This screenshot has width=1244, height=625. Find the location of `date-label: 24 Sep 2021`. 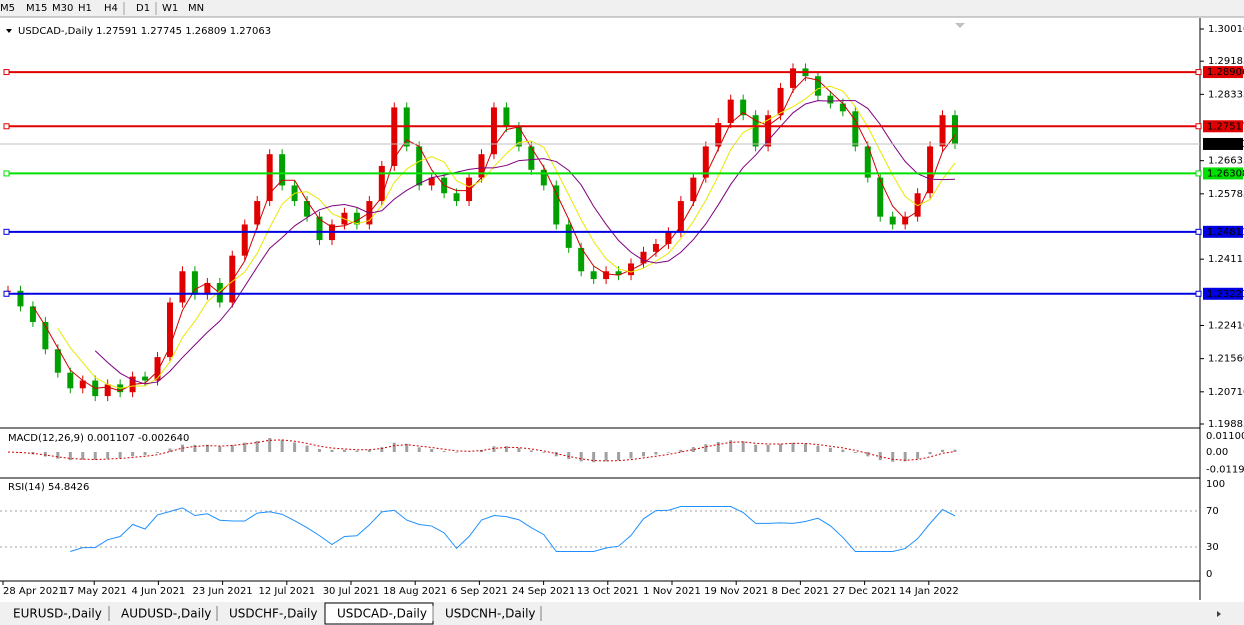

date-label: 24 Sep 2021 is located at coordinates (543, 591).